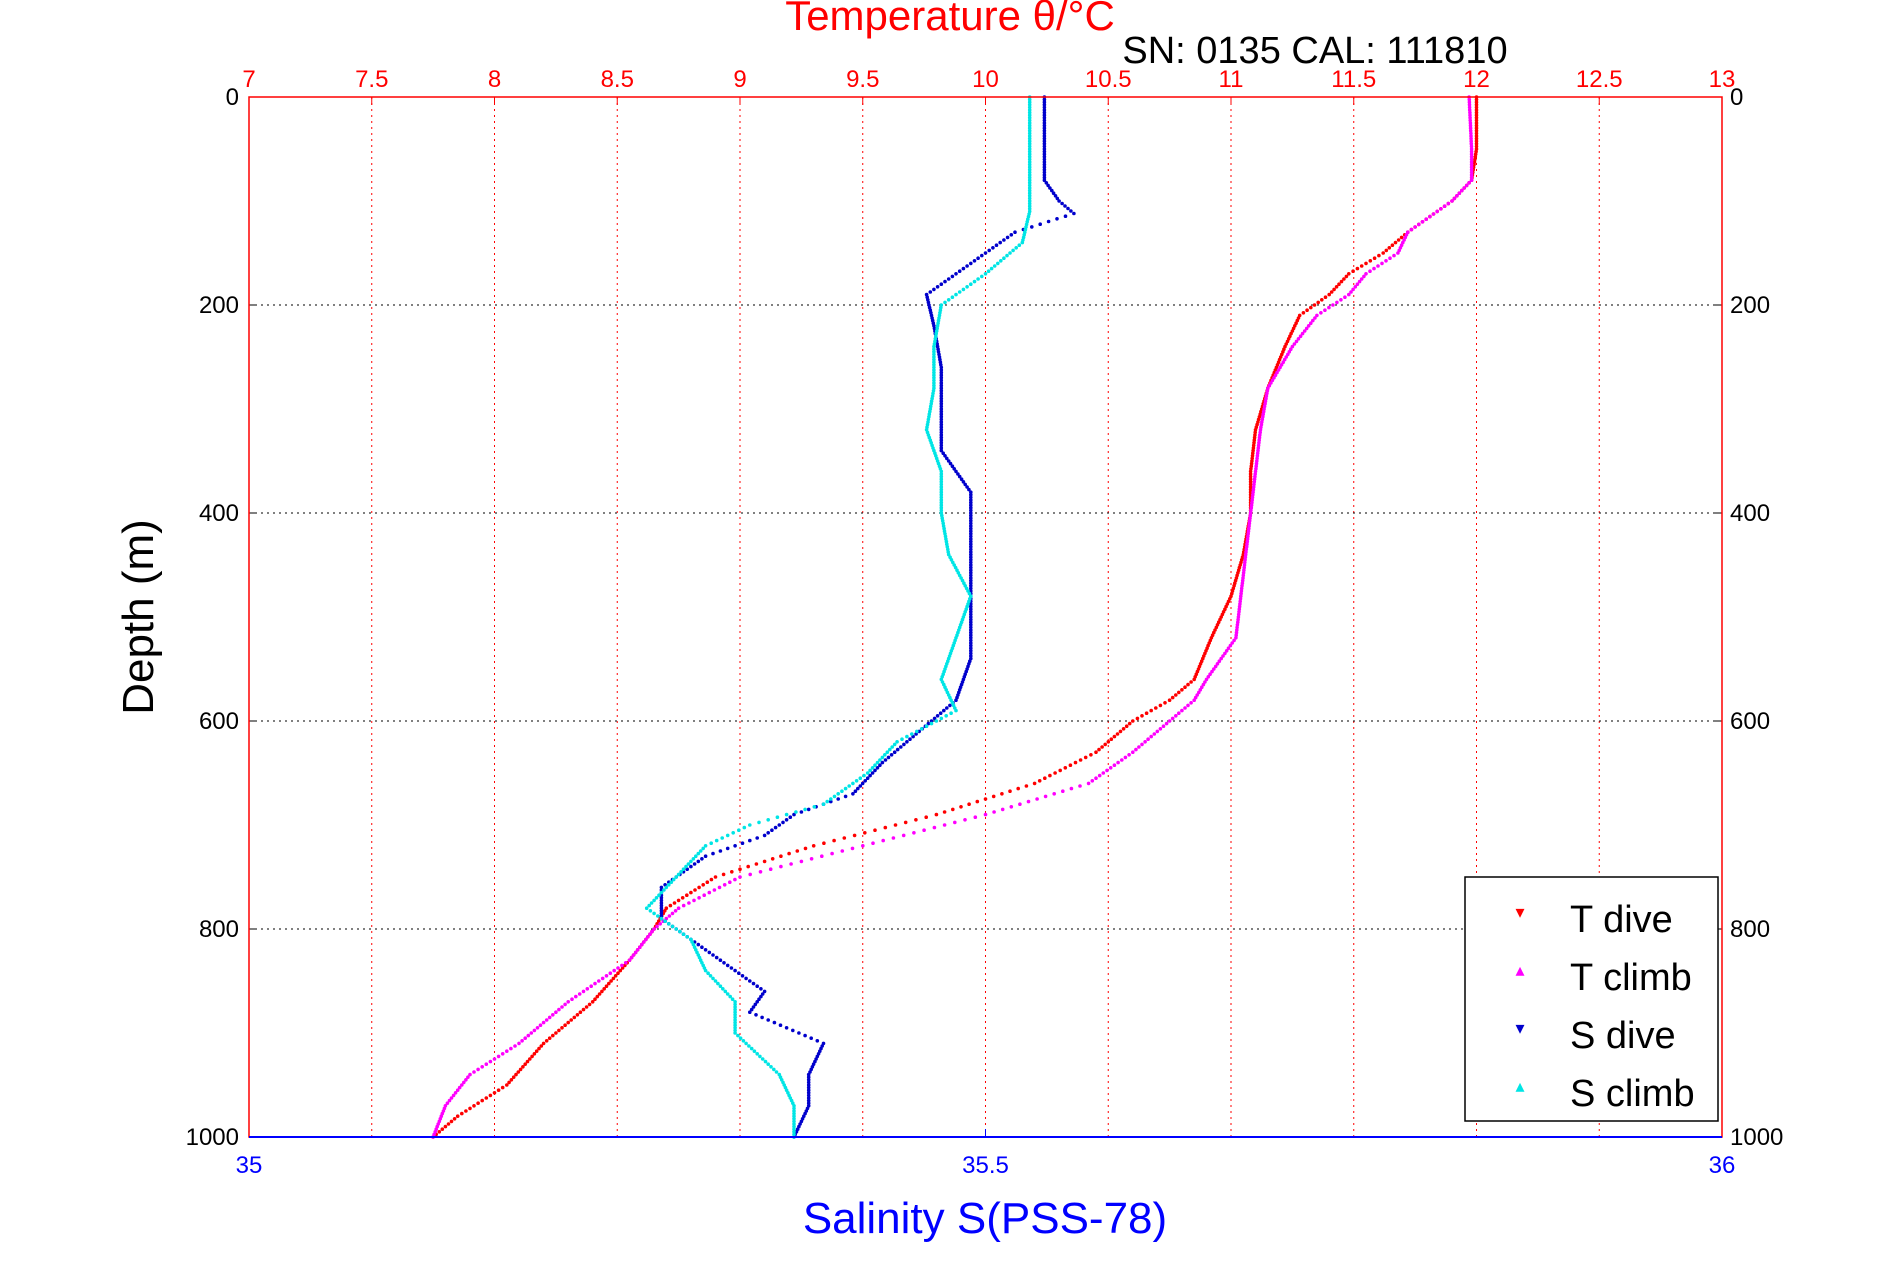 The height and width of the screenshot is (1262, 1891). What do you see at coordinates (212, 1137) in the screenshot?
I see `depth-tick-label-left: 1000` at bounding box center [212, 1137].